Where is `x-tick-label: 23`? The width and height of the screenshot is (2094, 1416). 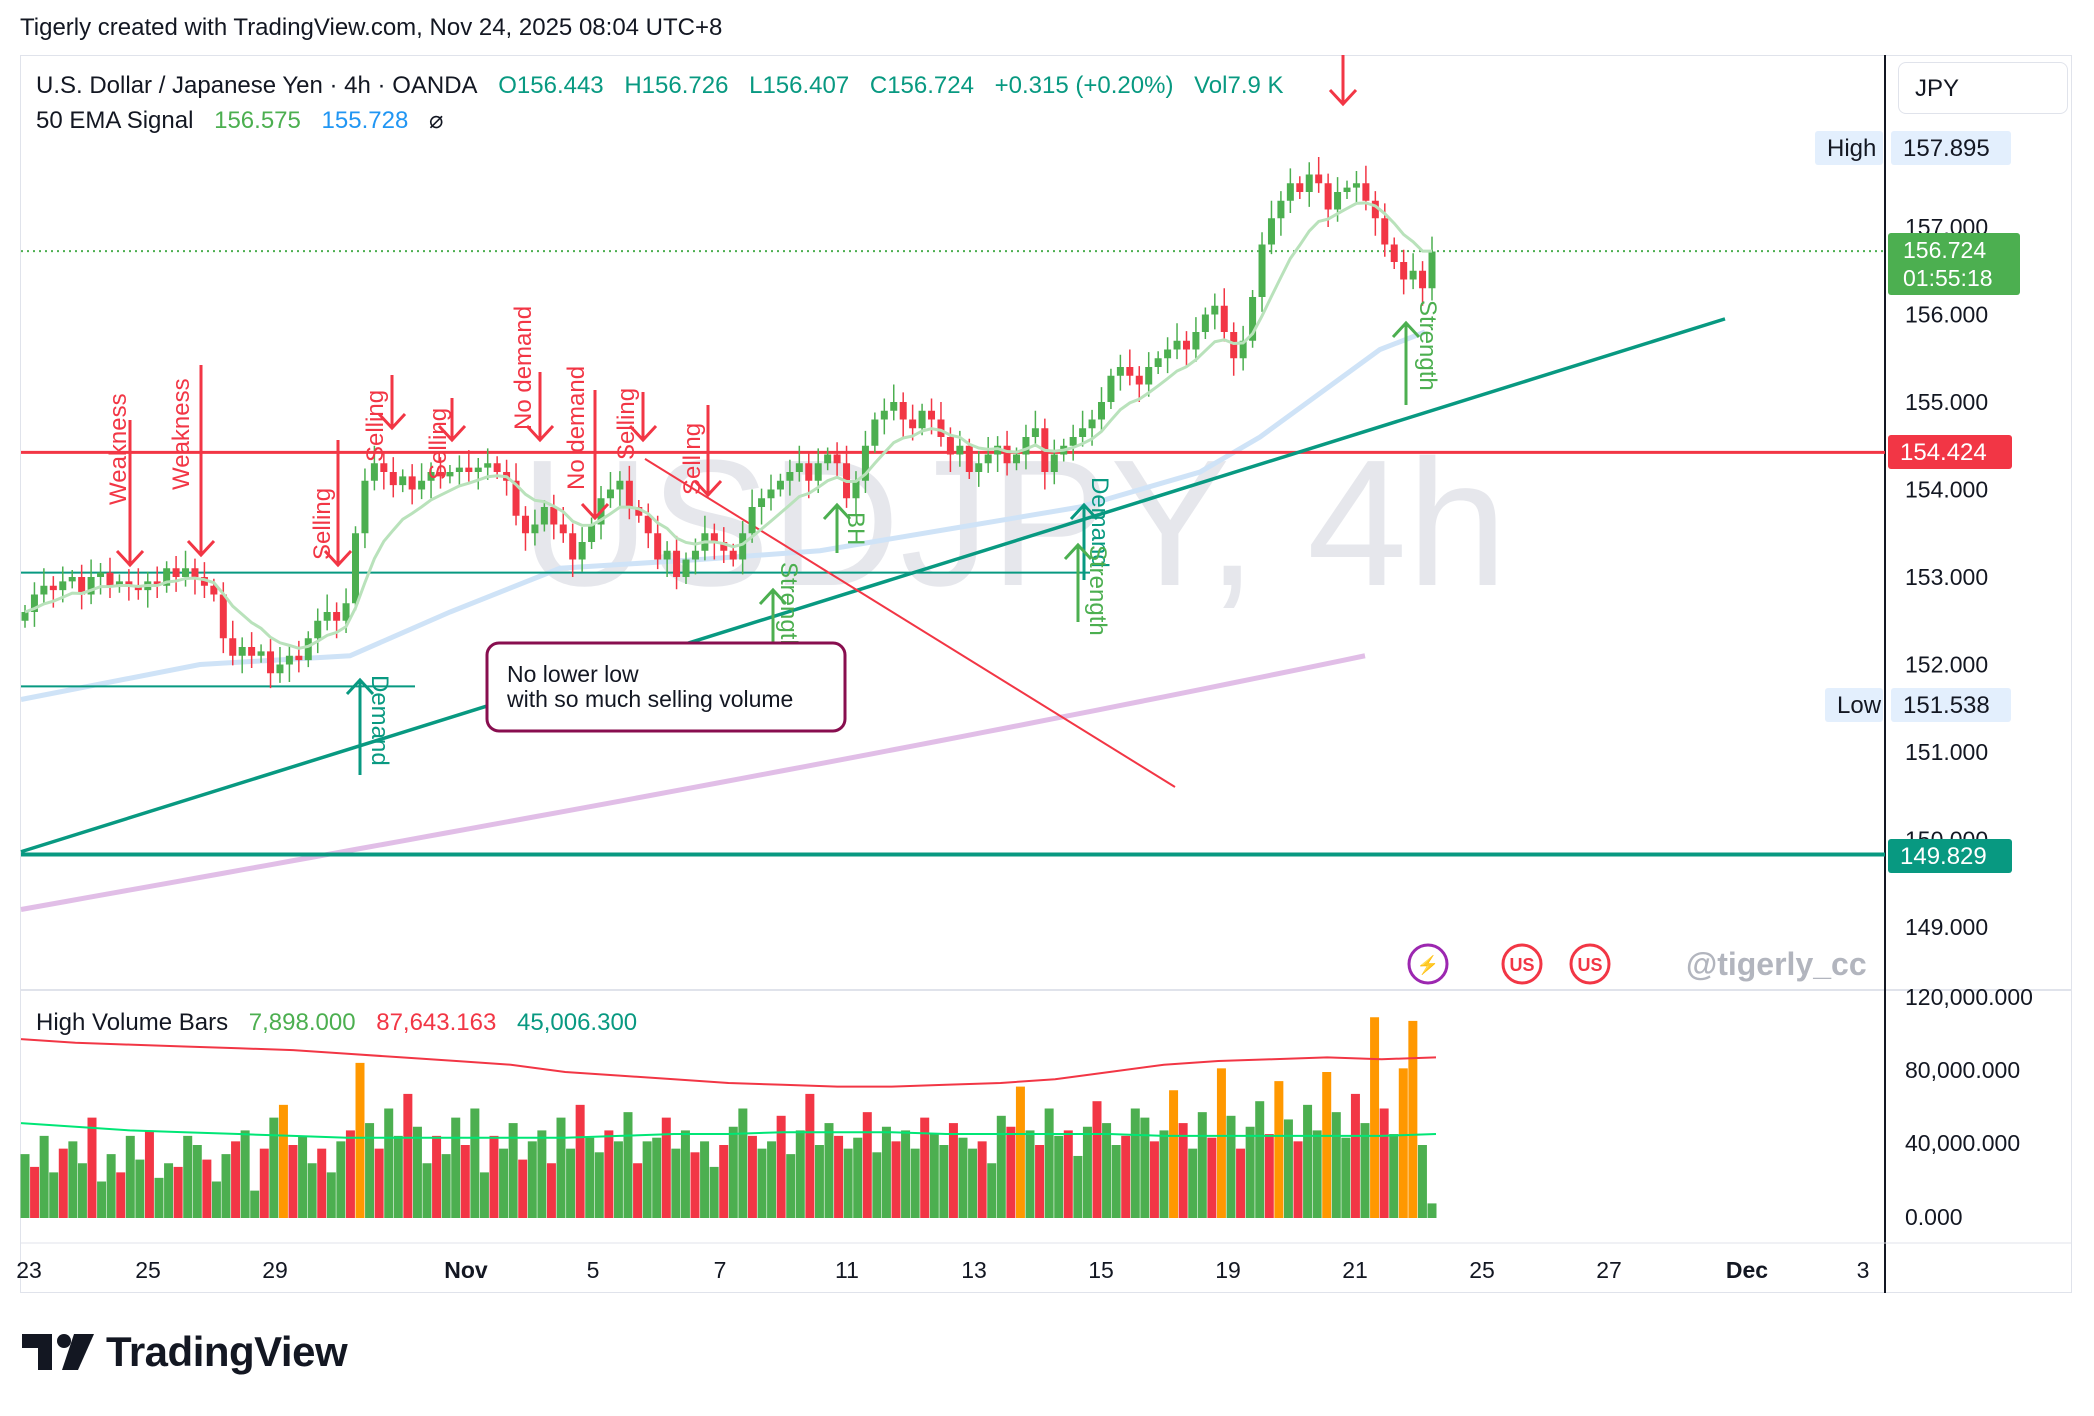 x-tick-label: 23 is located at coordinates (29, 1270).